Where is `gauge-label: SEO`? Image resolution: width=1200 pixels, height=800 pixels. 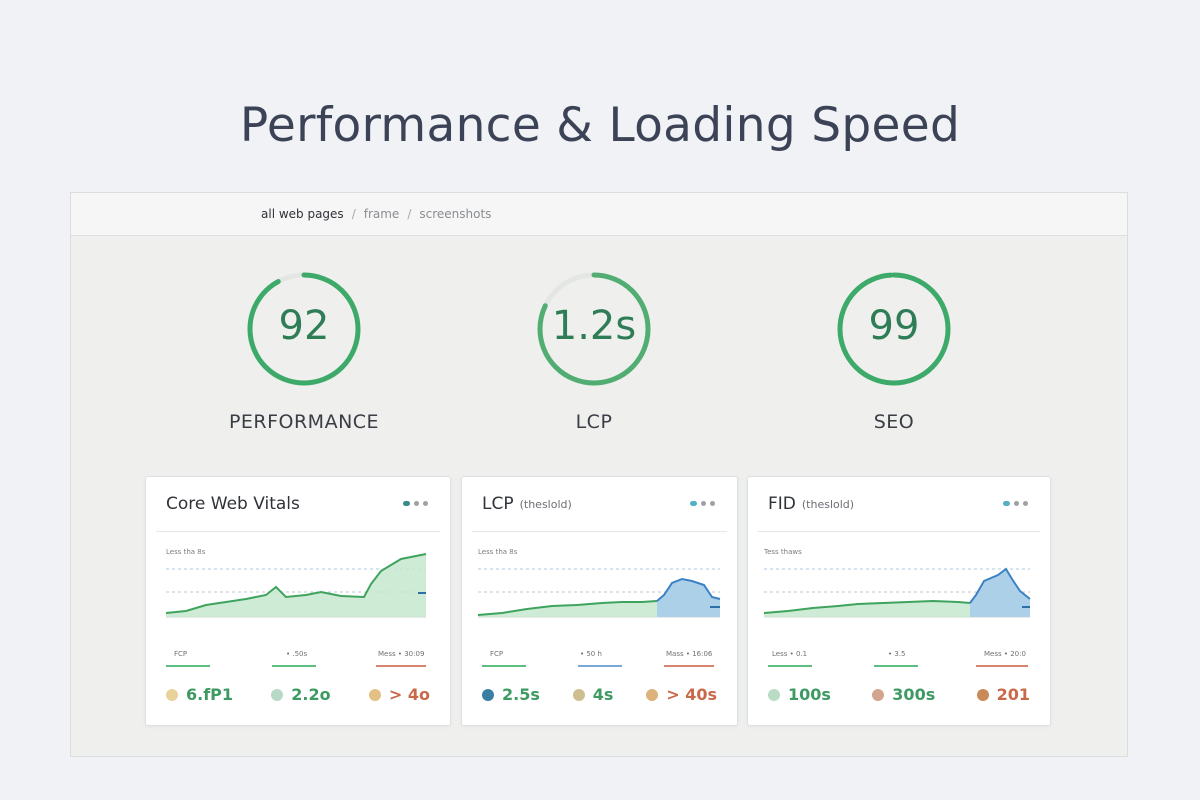
gauge-label: SEO is located at coordinates (894, 422).